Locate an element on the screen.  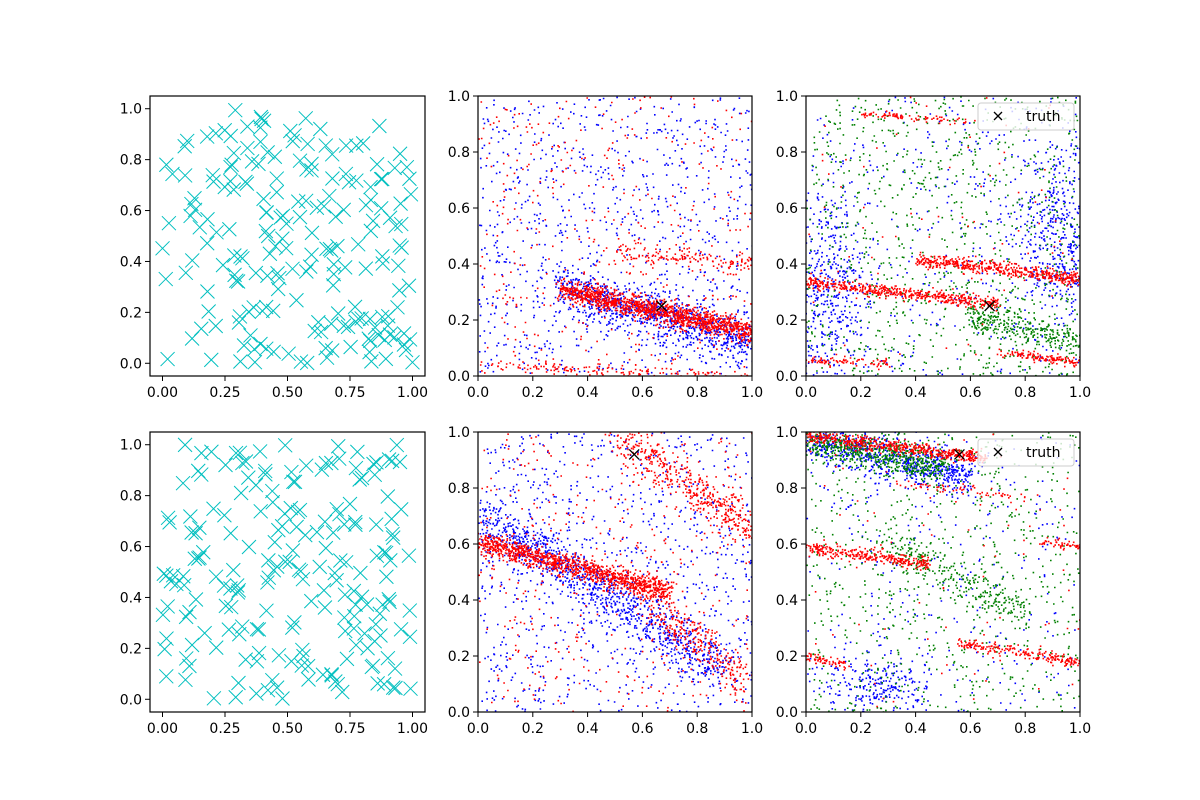
x-tick-label: 0.0 is located at coordinates (478, 729).